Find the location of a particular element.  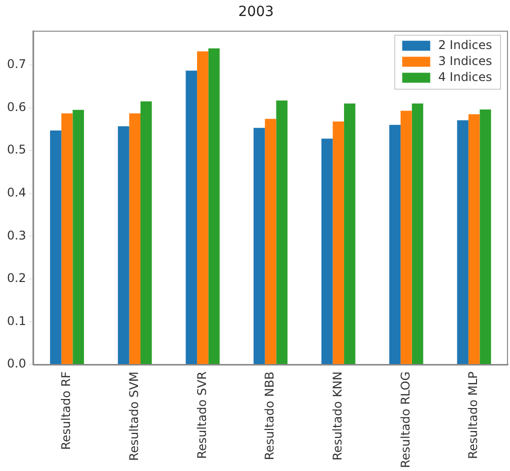

x-tick-label: Resultado NBB is located at coordinates (269, 415).